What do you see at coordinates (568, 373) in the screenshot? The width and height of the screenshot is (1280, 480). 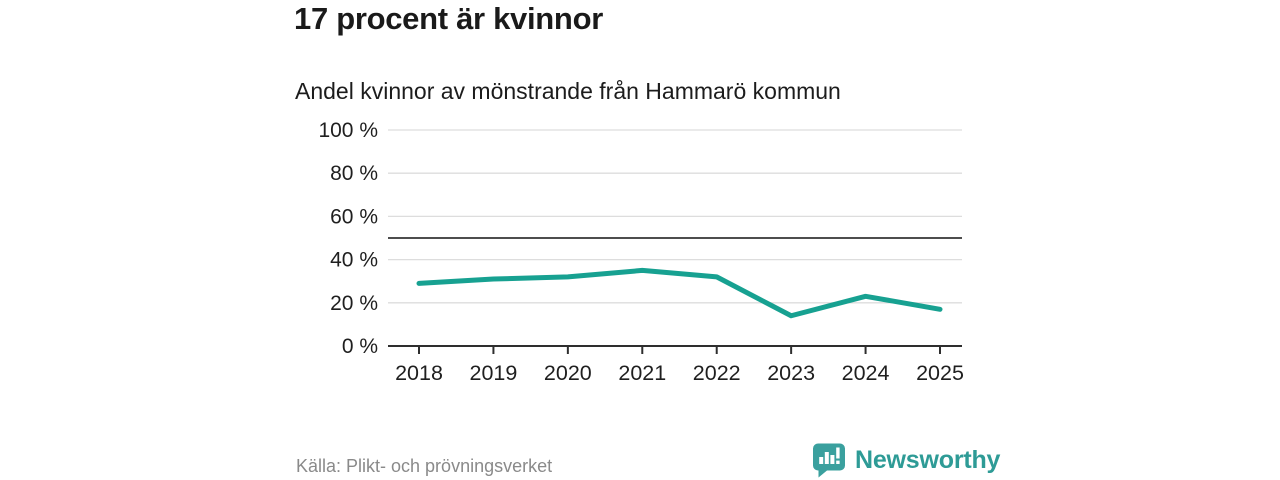 I see `svg-text: 2020` at bounding box center [568, 373].